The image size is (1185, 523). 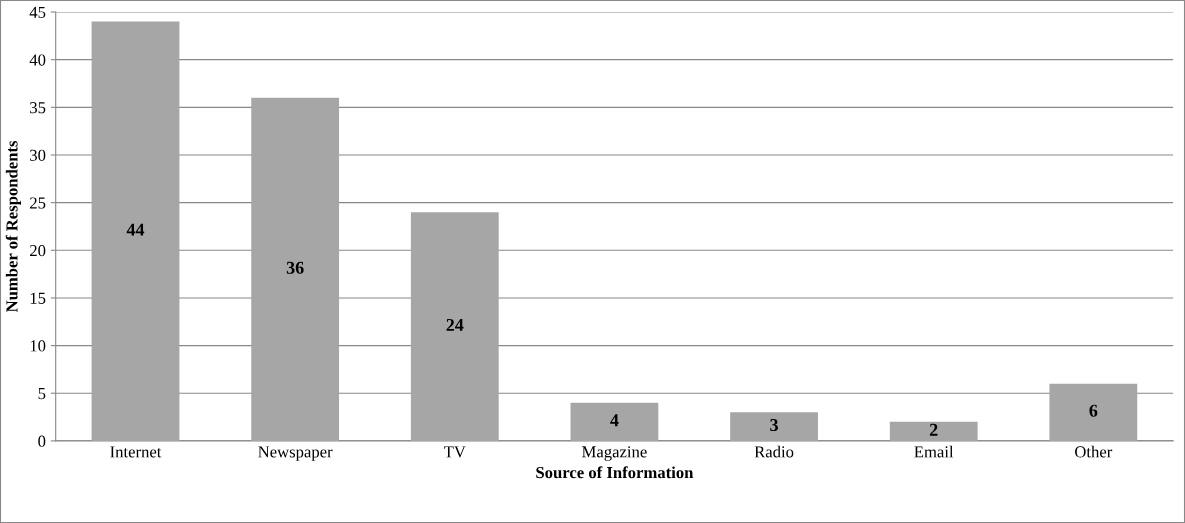 I want to click on y-tick-label: 35, so click(x=38, y=108).